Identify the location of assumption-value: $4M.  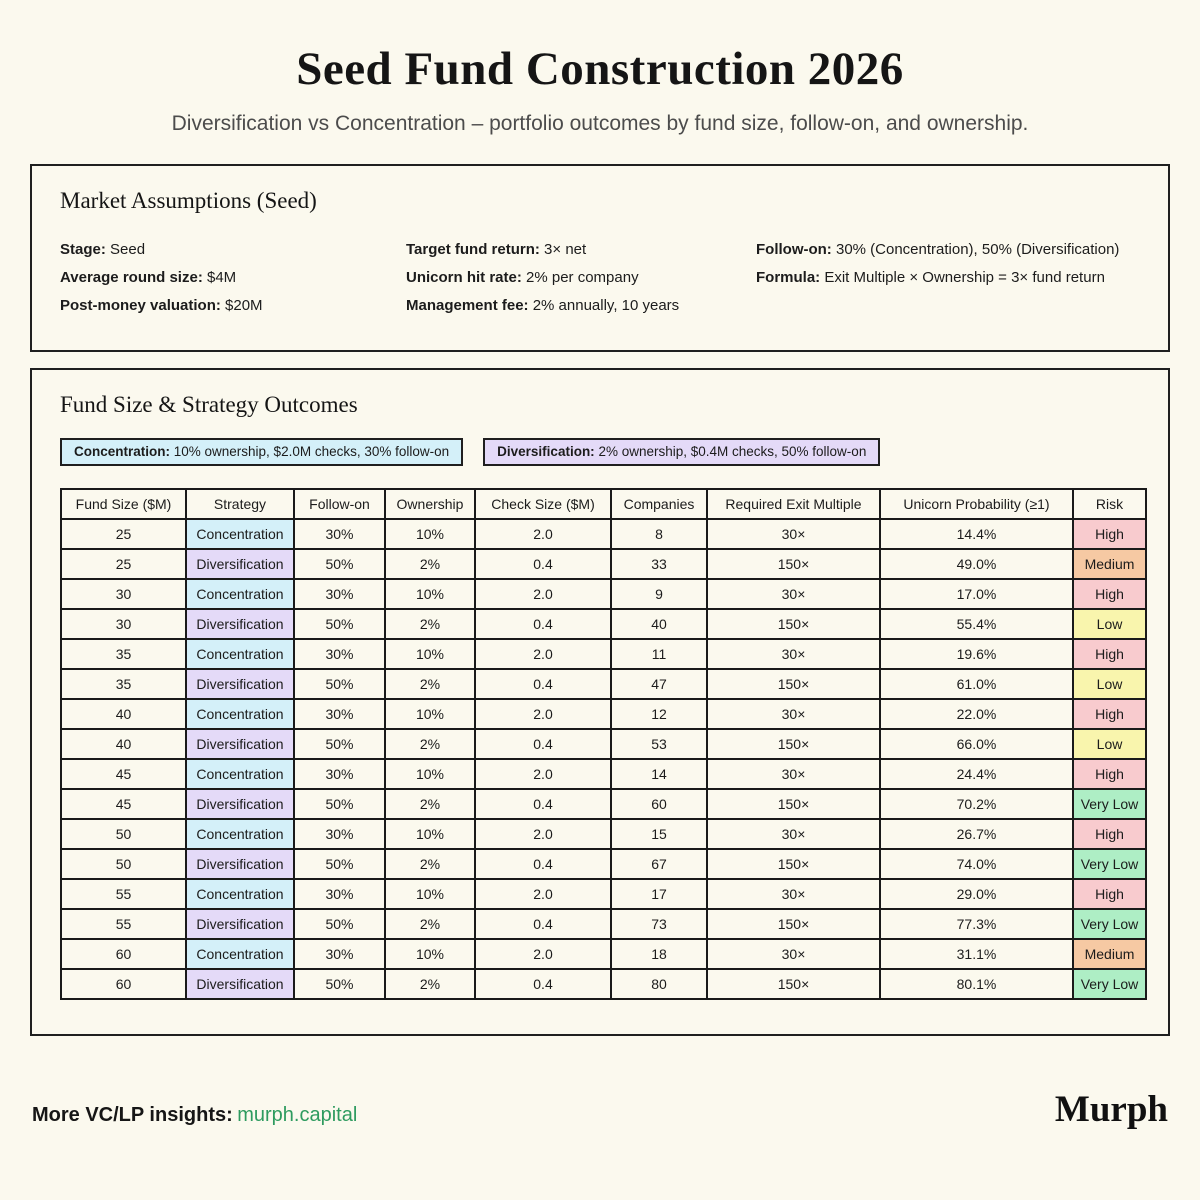
(221, 277).